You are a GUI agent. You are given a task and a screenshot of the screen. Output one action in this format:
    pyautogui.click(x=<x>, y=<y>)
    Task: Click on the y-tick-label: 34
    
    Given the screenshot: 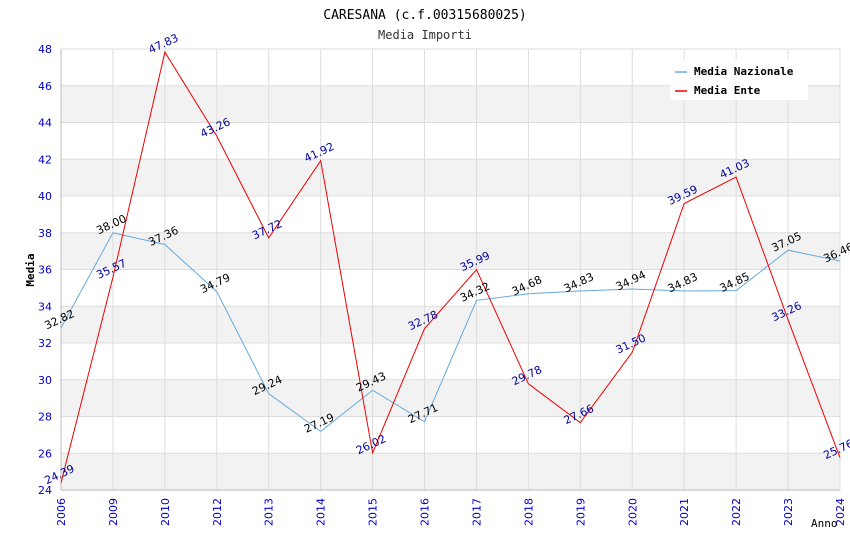 What is the action you would take?
    pyautogui.click(x=45, y=306)
    